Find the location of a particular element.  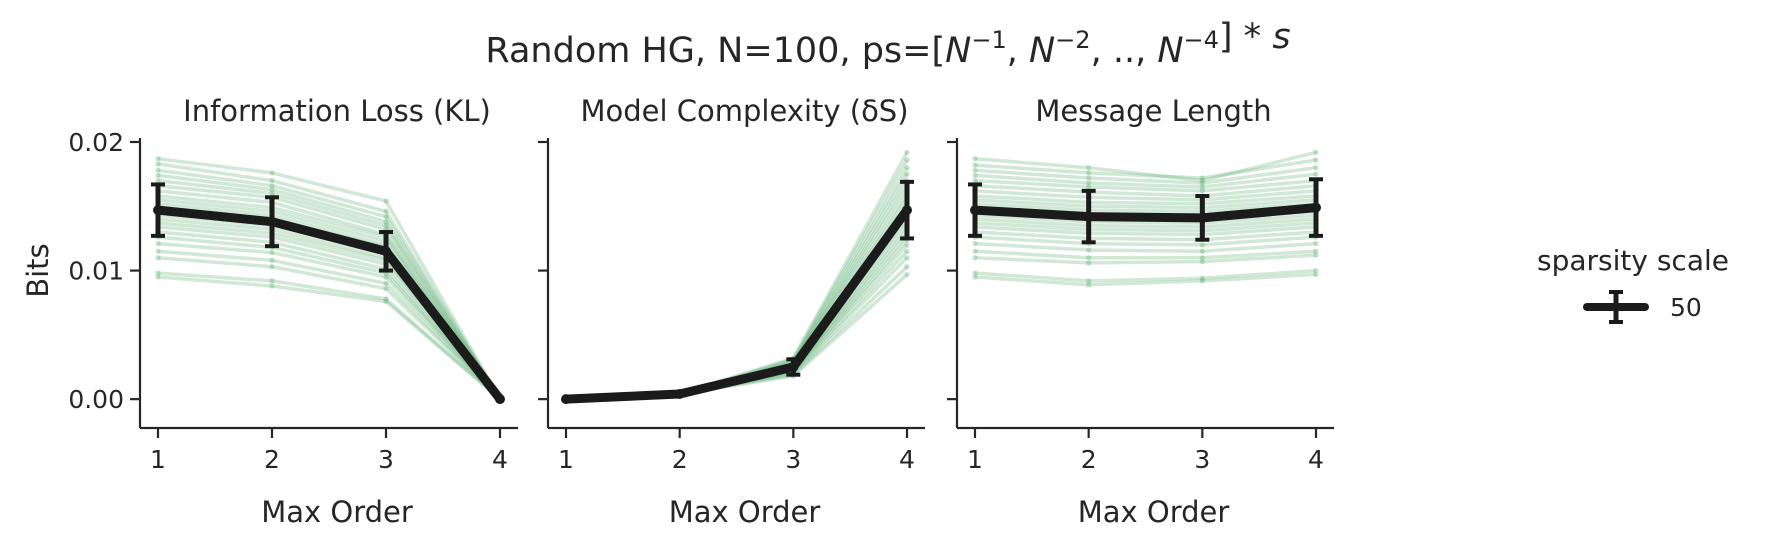

x-axis-label: Max Order is located at coordinates (337, 512).